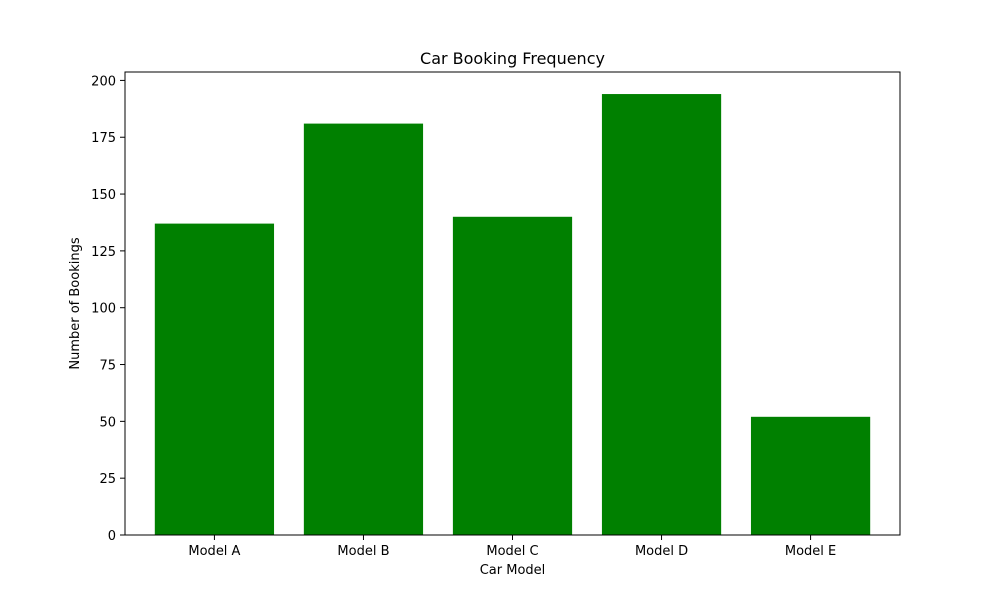 The height and width of the screenshot is (600, 1000). Describe the element at coordinates (103, 138) in the screenshot. I see `y-tick-label: 175` at that location.